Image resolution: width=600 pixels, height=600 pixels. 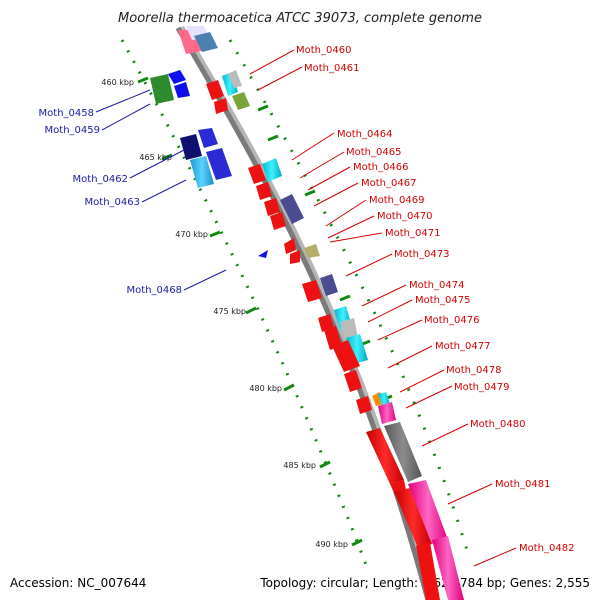 What do you see at coordinates (451, 320) in the screenshot?
I see `gene-label: Moth_0476` at bounding box center [451, 320].